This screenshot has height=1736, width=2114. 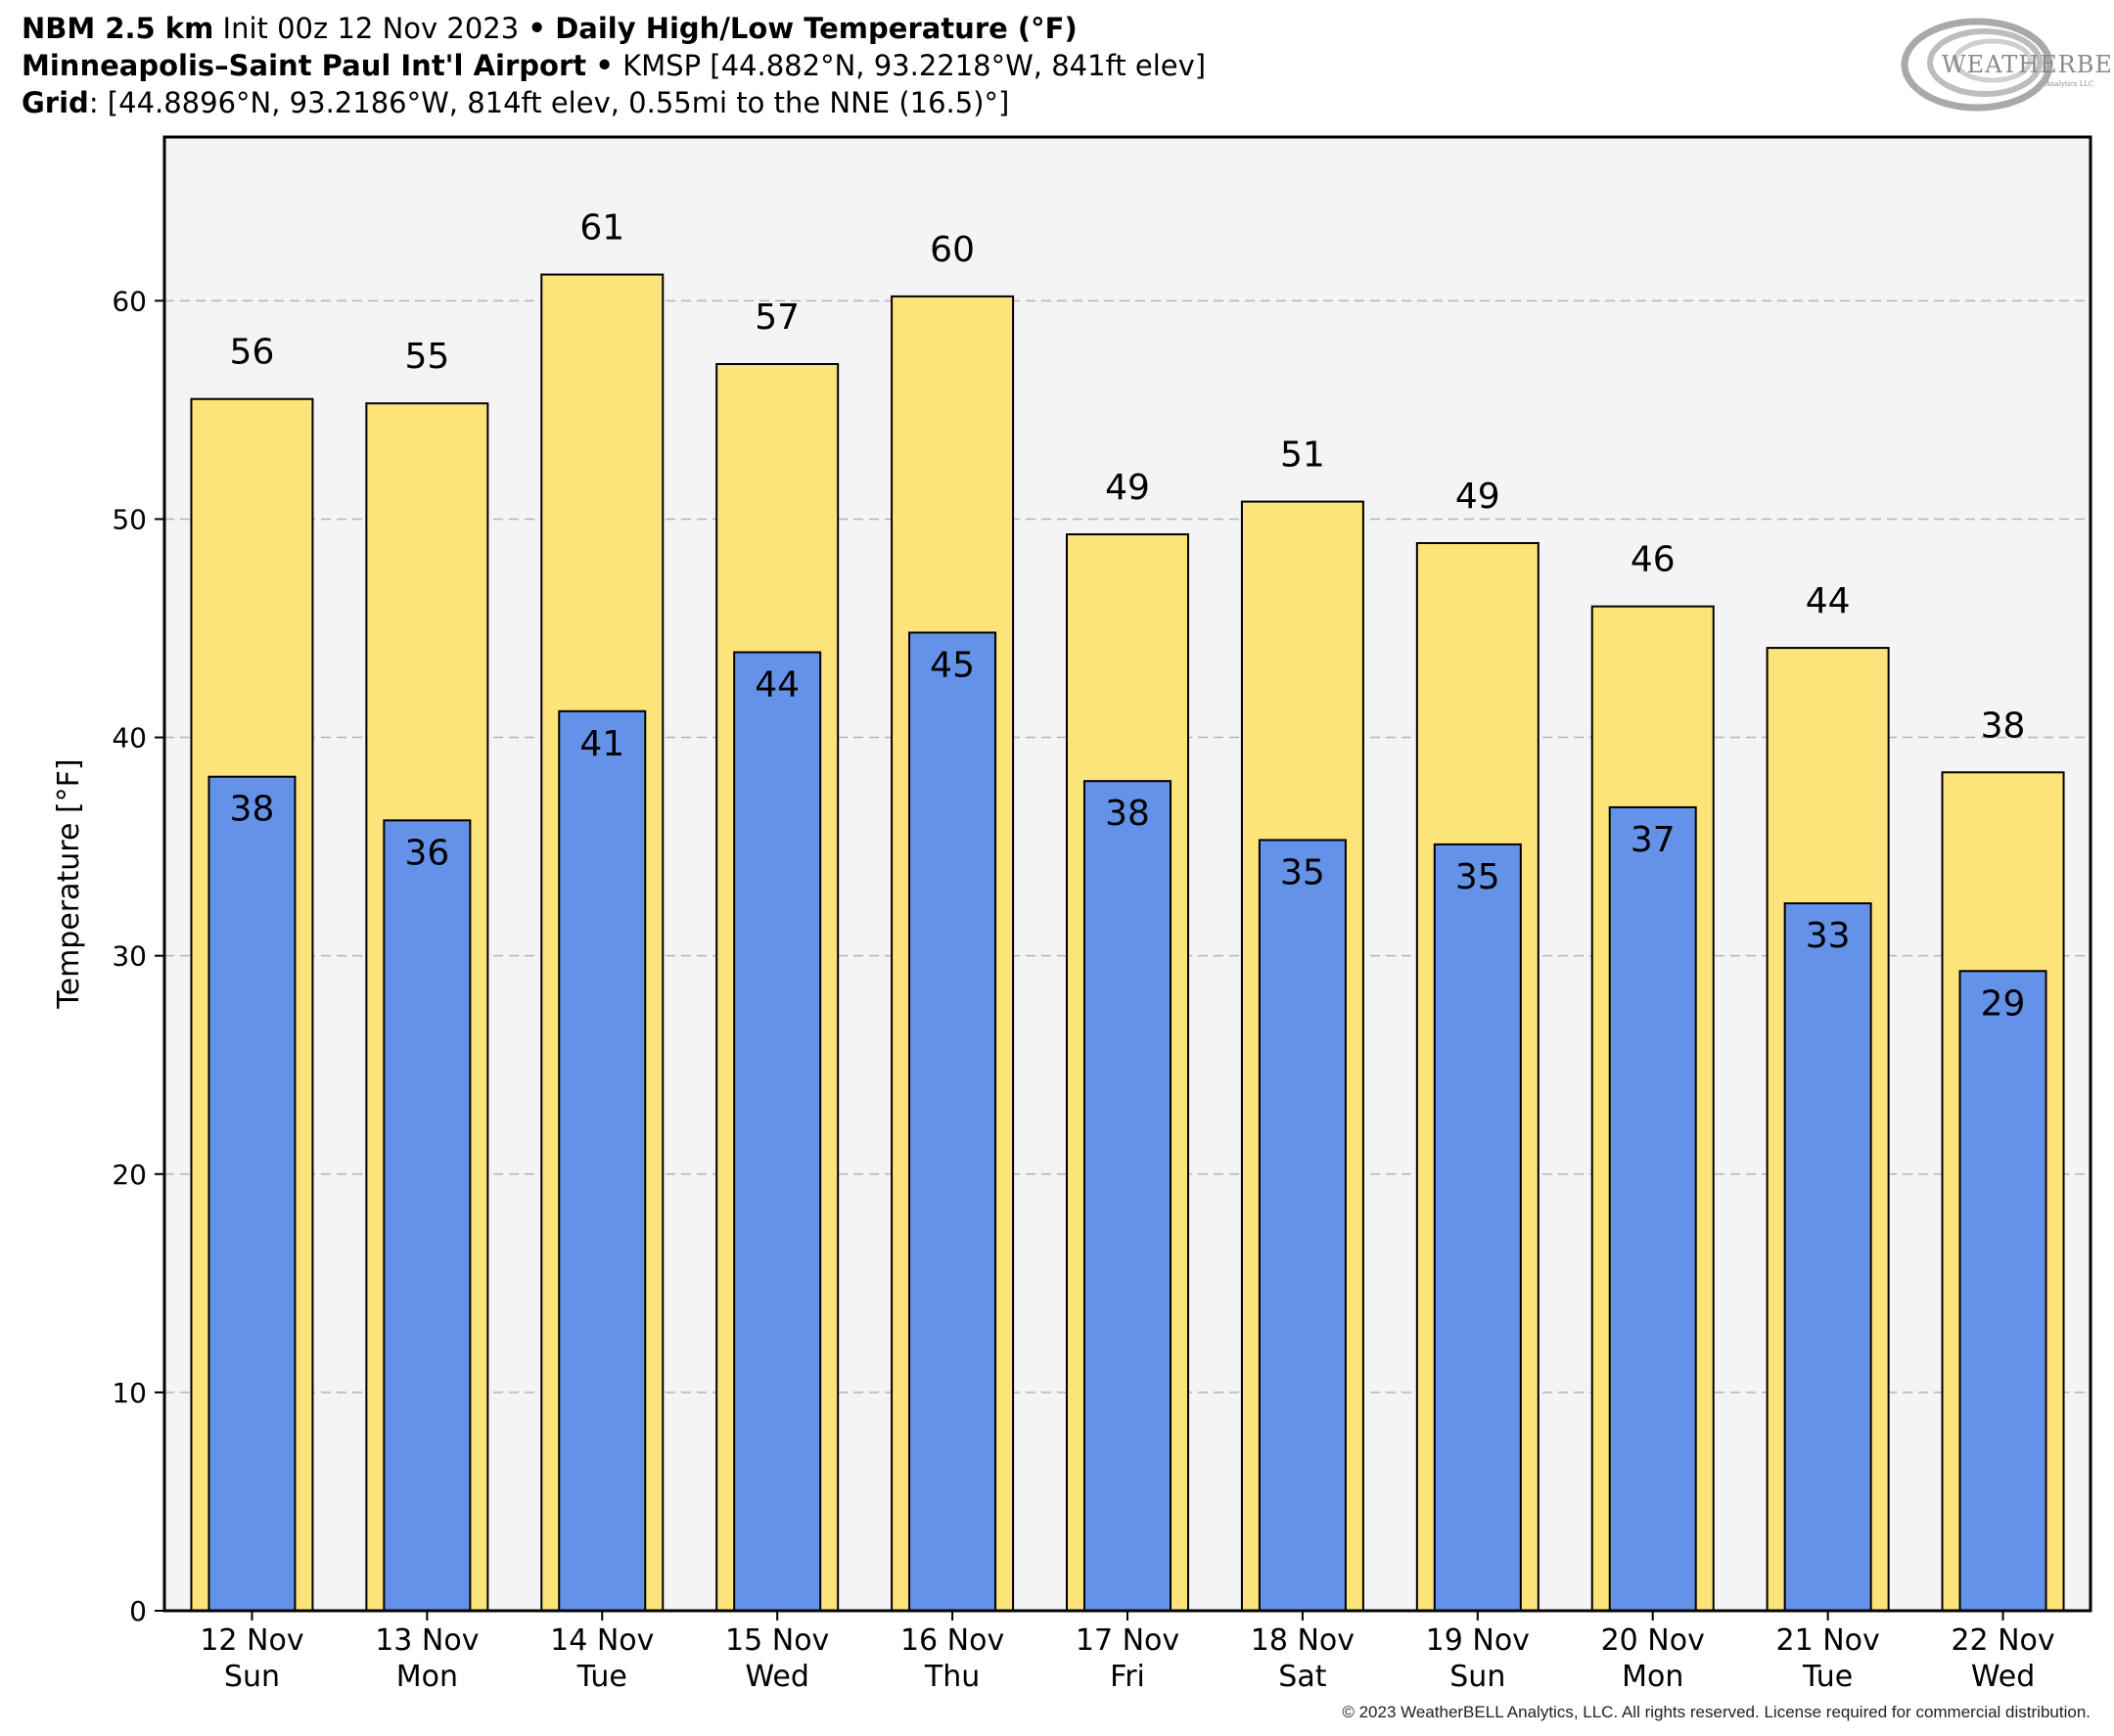 I want to click on product-title: Daily High/Low Temperature (°F), so click(x=817, y=28).